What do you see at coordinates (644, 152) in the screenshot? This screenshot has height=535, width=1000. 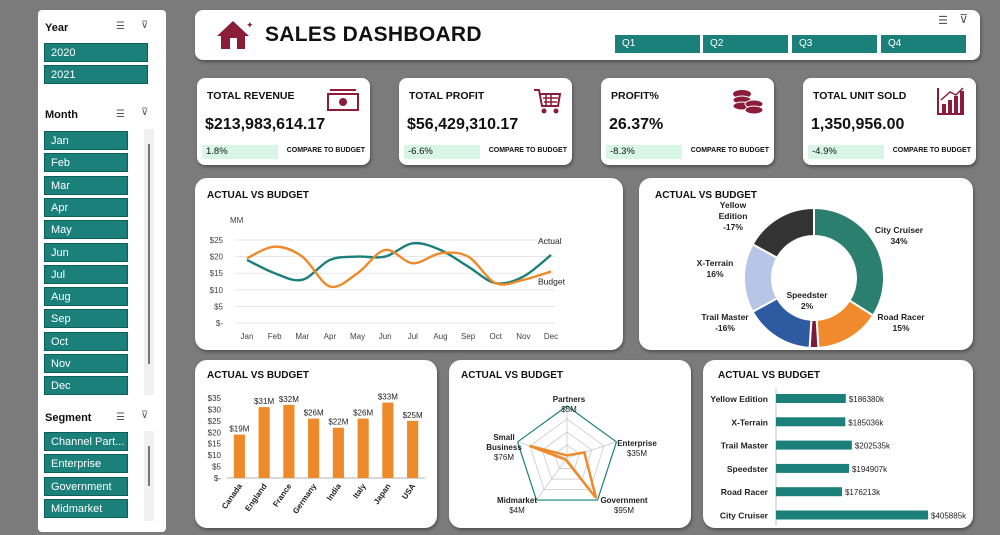 I see `kpi-change: -8.3%` at bounding box center [644, 152].